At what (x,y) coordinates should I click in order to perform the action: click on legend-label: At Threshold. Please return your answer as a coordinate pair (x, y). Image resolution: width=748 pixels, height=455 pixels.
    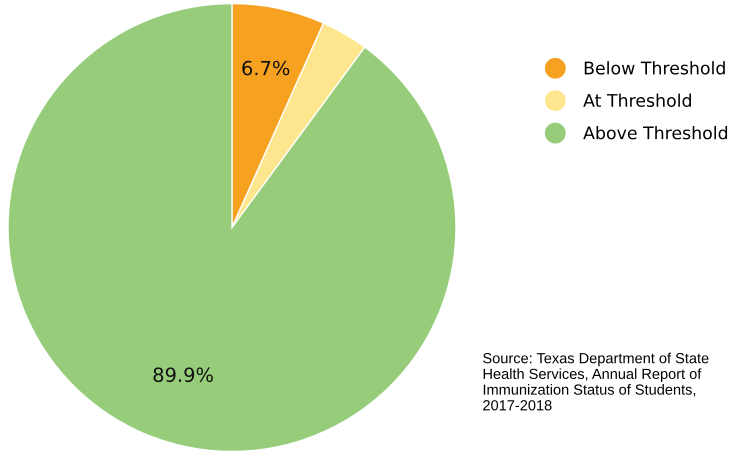
    Looking at the image, I should click on (637, 100).